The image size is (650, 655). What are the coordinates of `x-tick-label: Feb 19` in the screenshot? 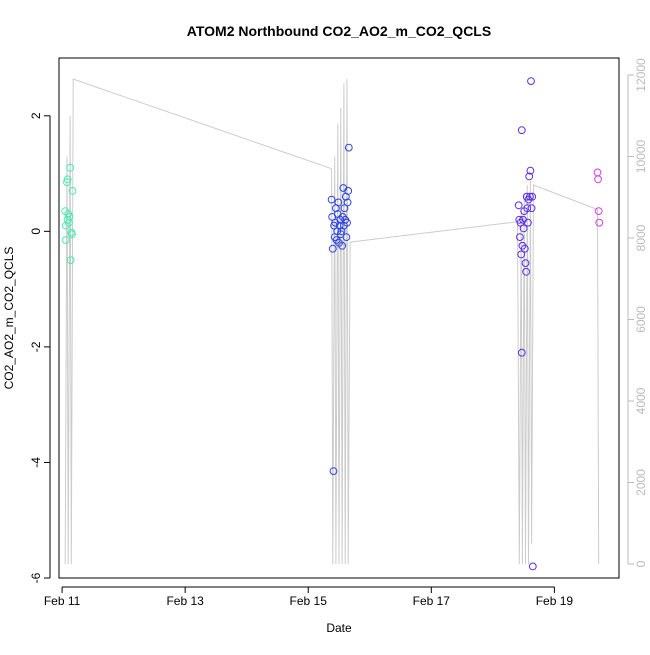 It's located at (555, 601).